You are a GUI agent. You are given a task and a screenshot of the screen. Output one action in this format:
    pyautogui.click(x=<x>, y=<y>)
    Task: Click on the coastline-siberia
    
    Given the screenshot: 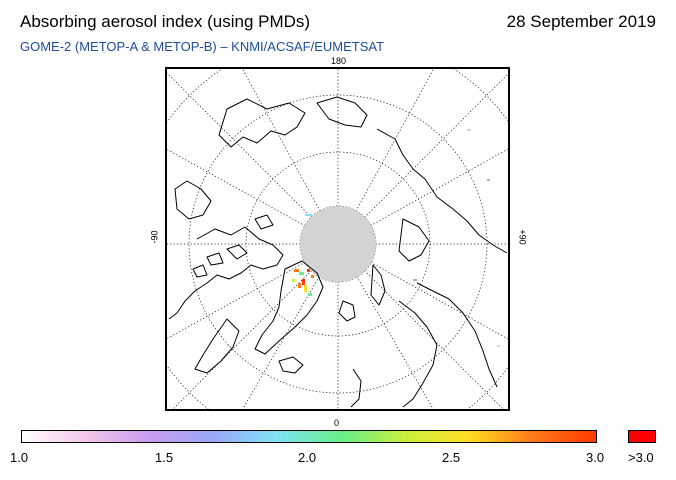 What is the action you would take?
    pyautogui.click(x=442, y=191)
    